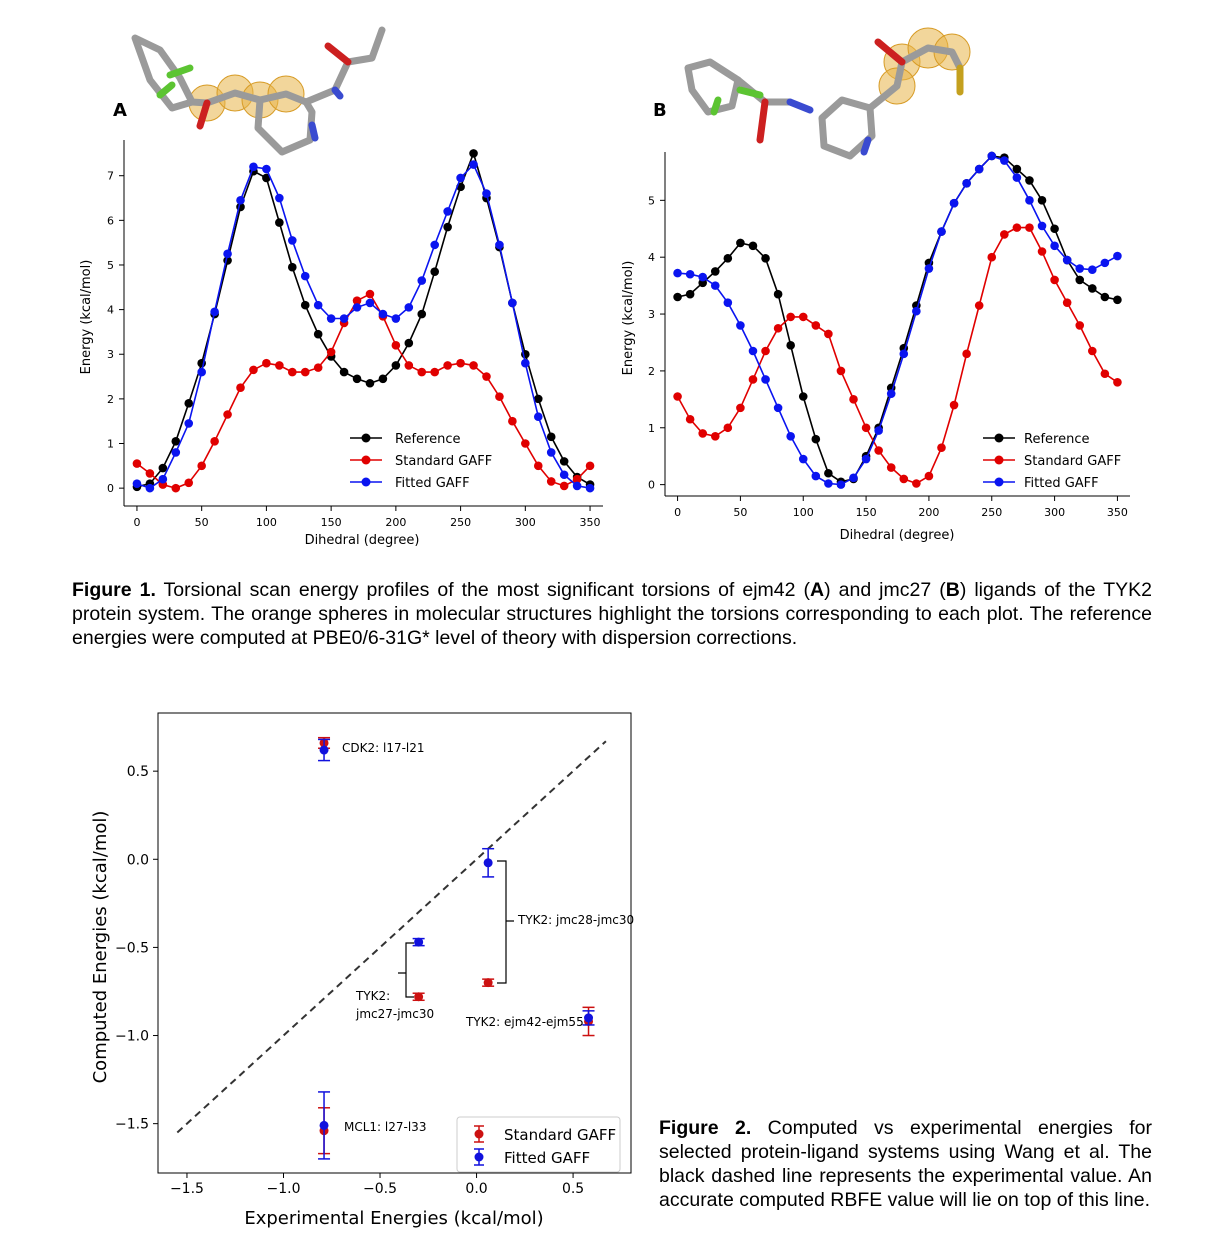 The height and width of the screenshot is (1249, 1208). I want to click on annotation-cdk2: CDK2: l17-l21, so click(383, 748).